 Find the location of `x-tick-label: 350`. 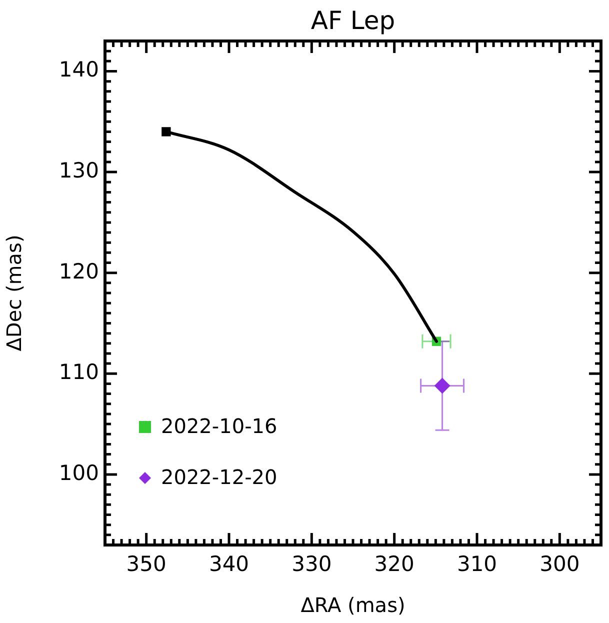

x-tick-label: 350 is located at coordinates (146, 564).